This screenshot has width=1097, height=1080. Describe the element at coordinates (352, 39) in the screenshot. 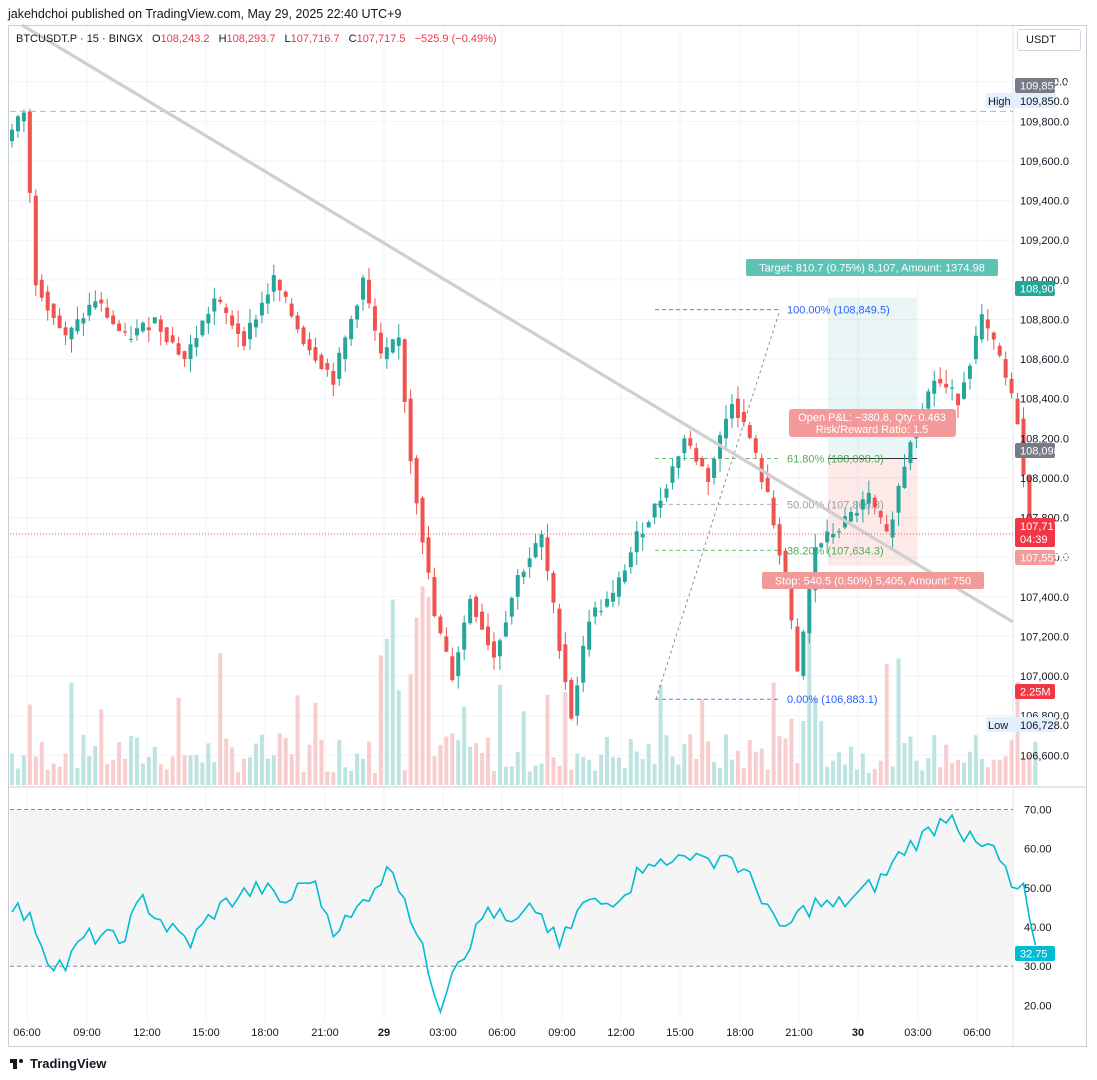

I see `close-key: C` at that location.